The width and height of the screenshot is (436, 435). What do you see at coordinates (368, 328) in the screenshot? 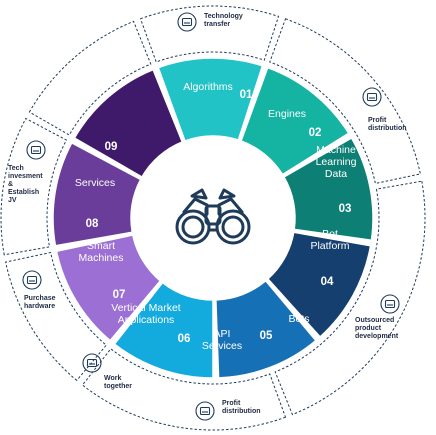
I see `outer-label: product` at bounding box center [368, 328].